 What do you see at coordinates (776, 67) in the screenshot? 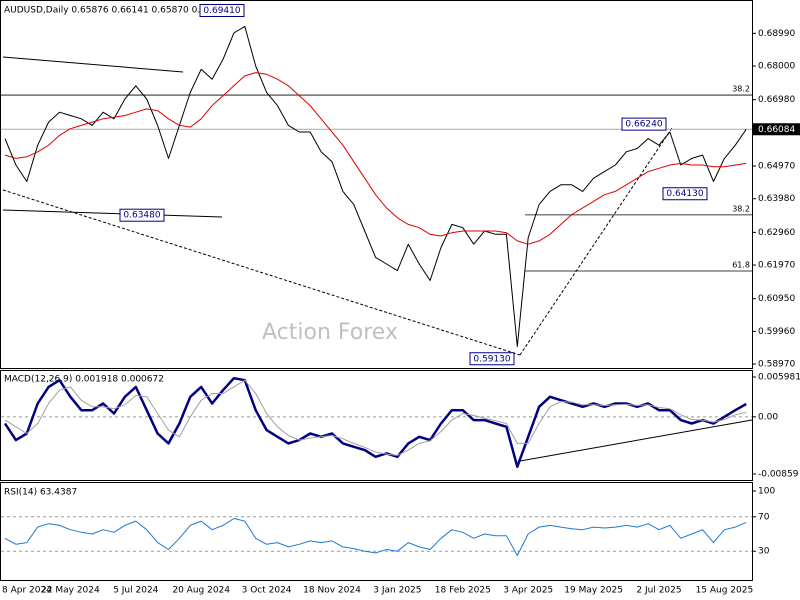
I see `y-tick-label: 0.68000` at bounding box center [776, 67].